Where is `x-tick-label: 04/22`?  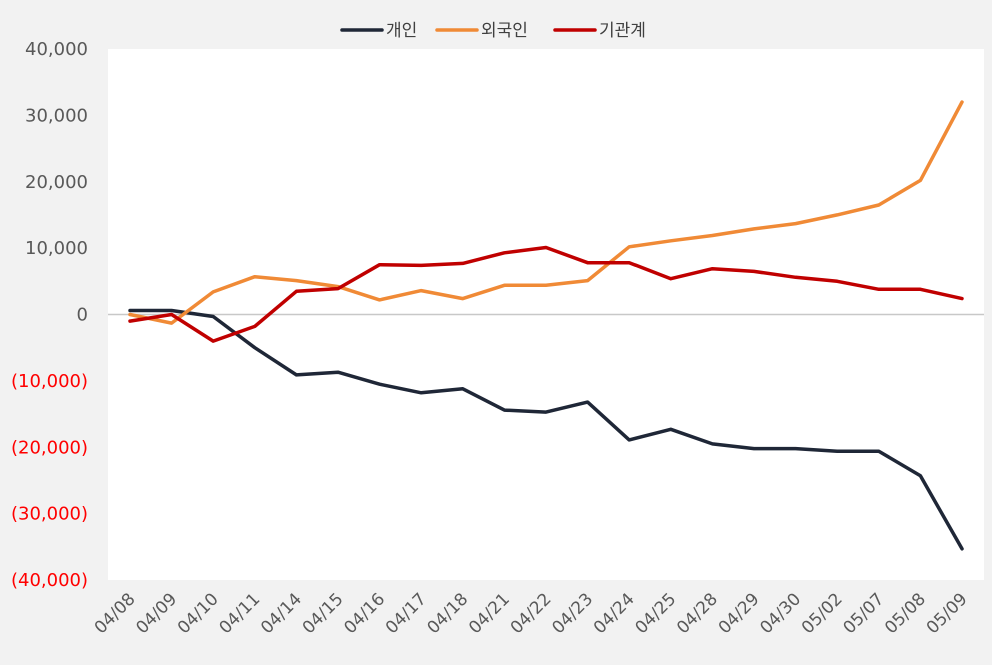 x-tick-label: 04/22 is located at coordinates (531, 613).